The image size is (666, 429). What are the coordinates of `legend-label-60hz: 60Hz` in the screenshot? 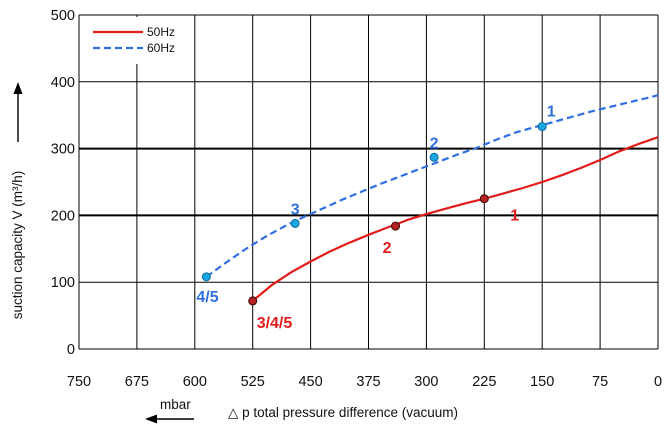 It's located at (161, 48).